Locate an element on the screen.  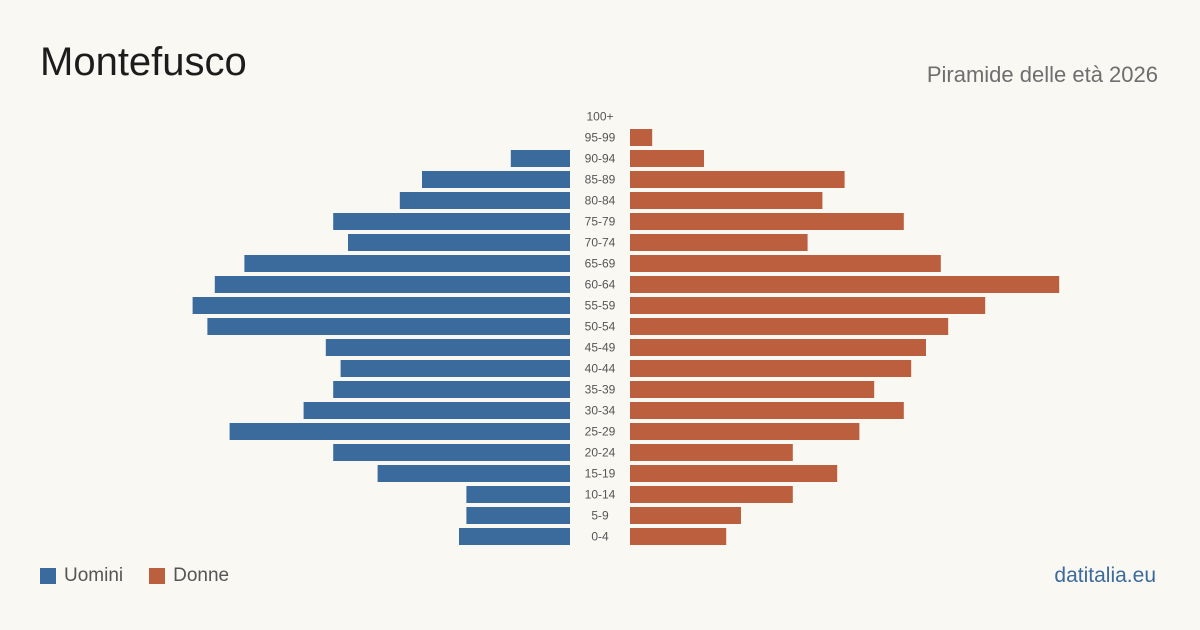
age-label-15-19: 15-19 is located at coordinates (600, 474).